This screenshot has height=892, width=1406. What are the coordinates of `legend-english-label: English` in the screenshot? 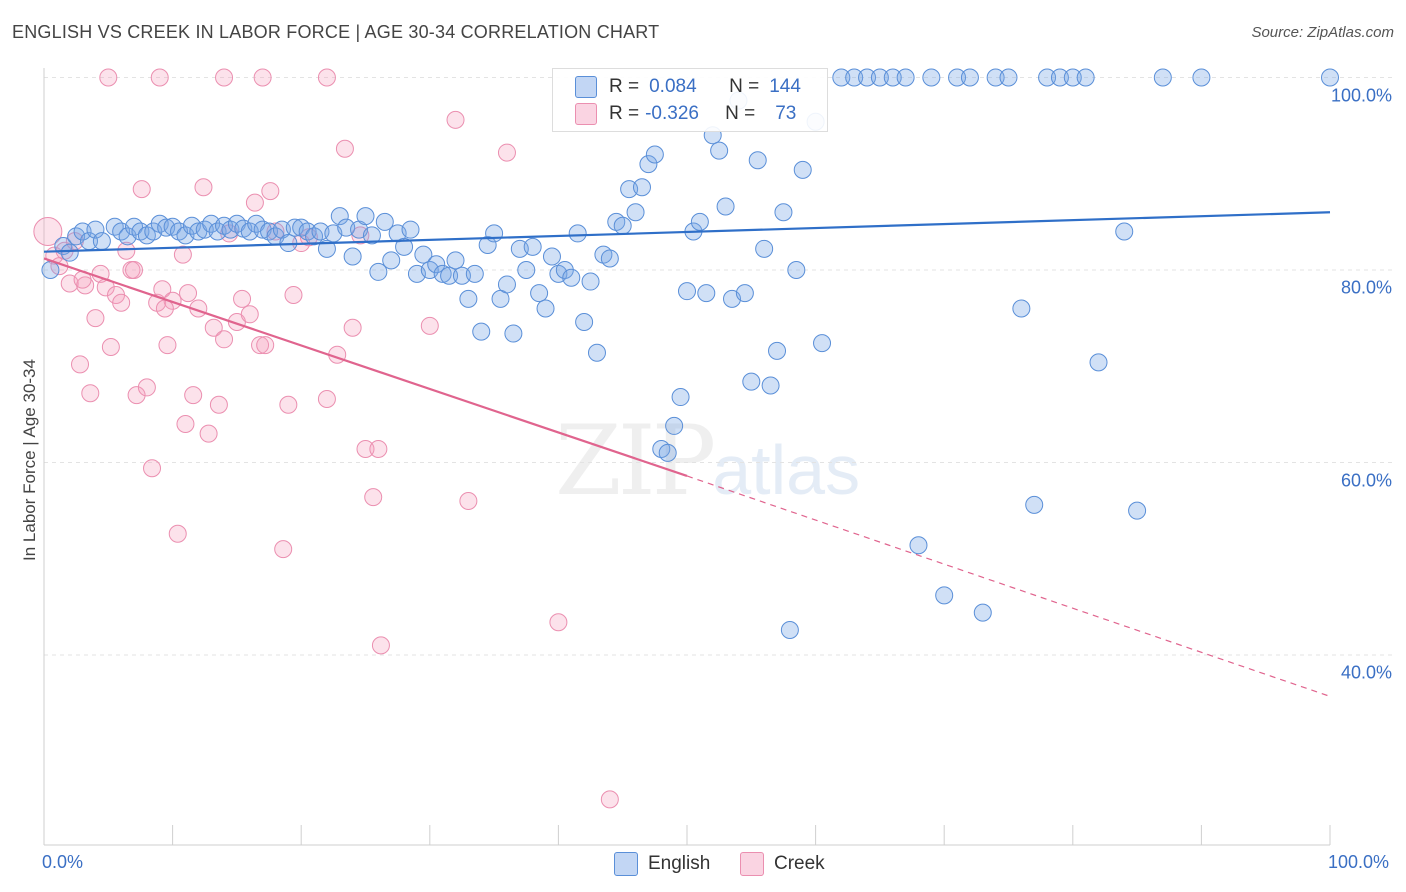 It's located at (679, 863).